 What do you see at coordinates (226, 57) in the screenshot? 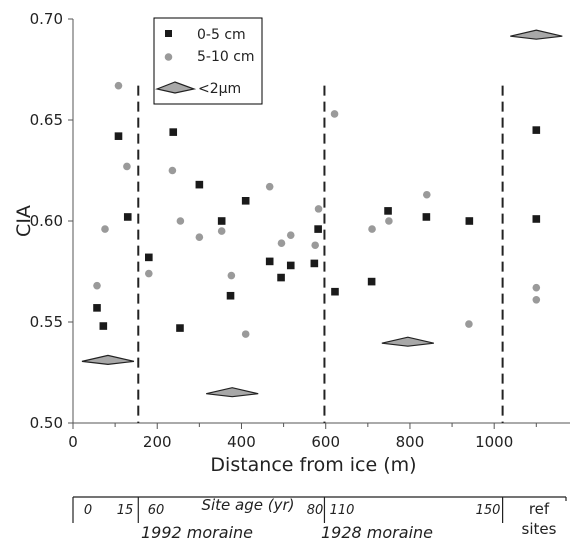
I see `legend-label-5-10cm: 5-10 cm` at bounding box center [226, 57].